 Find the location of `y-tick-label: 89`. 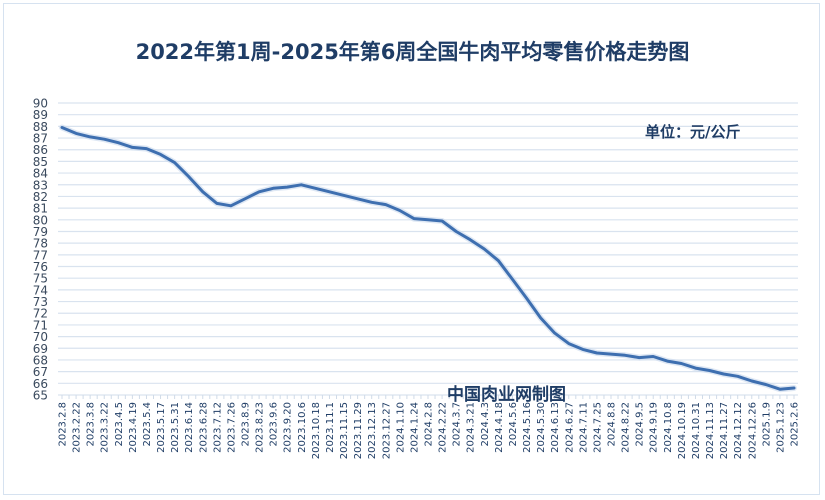

y-tick-label: 89 is located at coordinates (40, 115).